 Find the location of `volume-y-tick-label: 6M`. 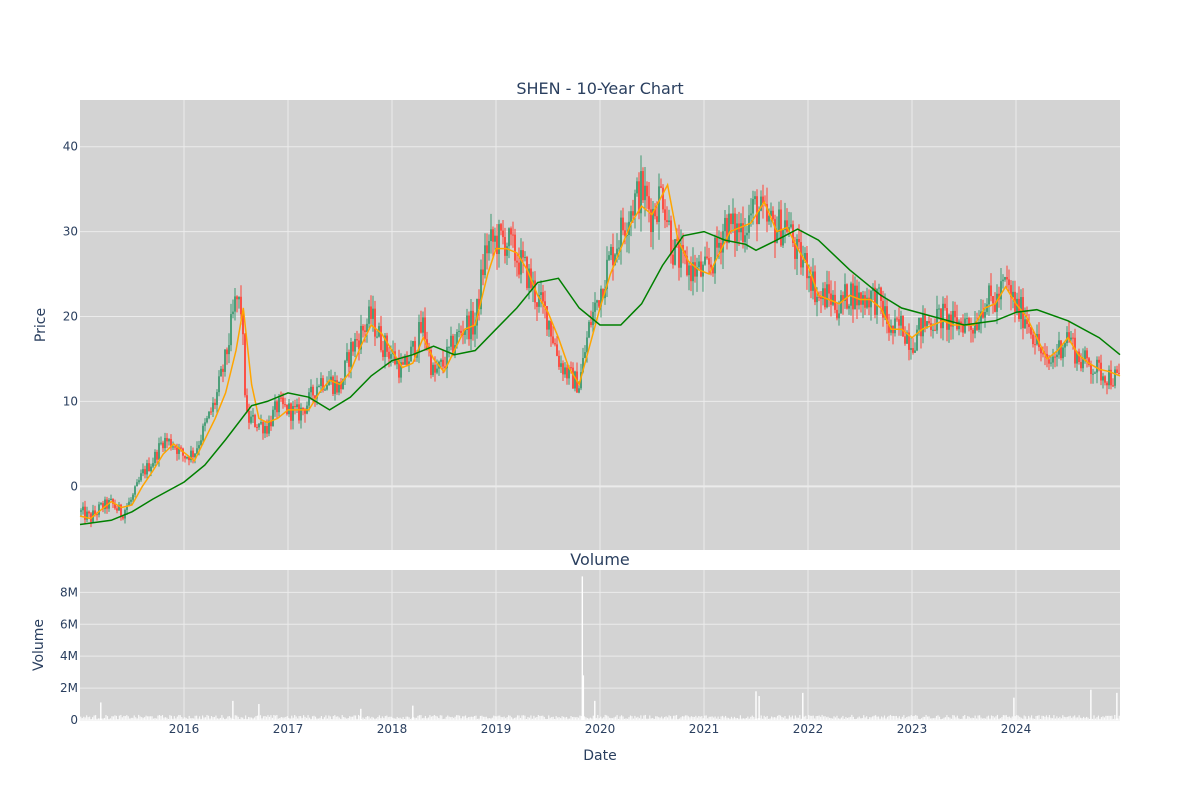

volume-y-tick-label: 6M is located at coordinates (69, 624).